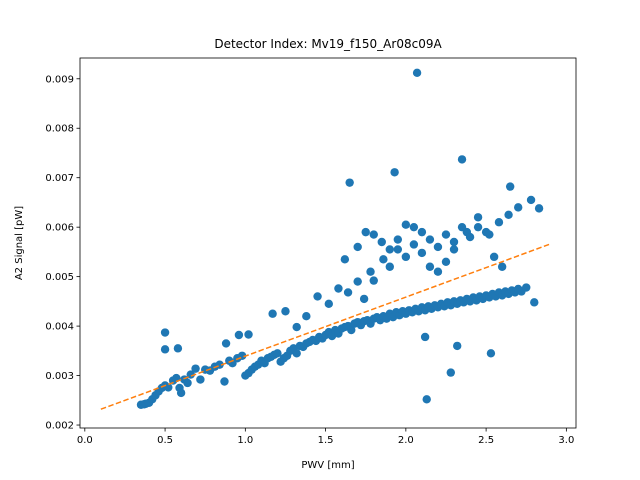 This screenshot has height=480, width=640. I want to click on y-tick-label: 0.009, so click(59, 79).